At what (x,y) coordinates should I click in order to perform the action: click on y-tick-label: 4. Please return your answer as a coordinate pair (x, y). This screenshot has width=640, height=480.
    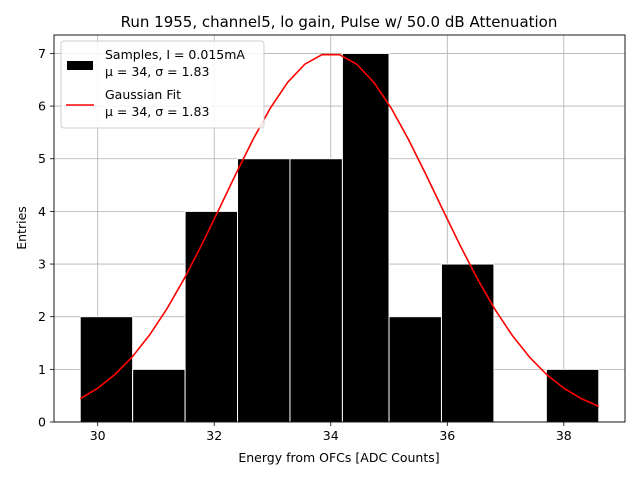
    Looking at the image, I should click on (42, 211).